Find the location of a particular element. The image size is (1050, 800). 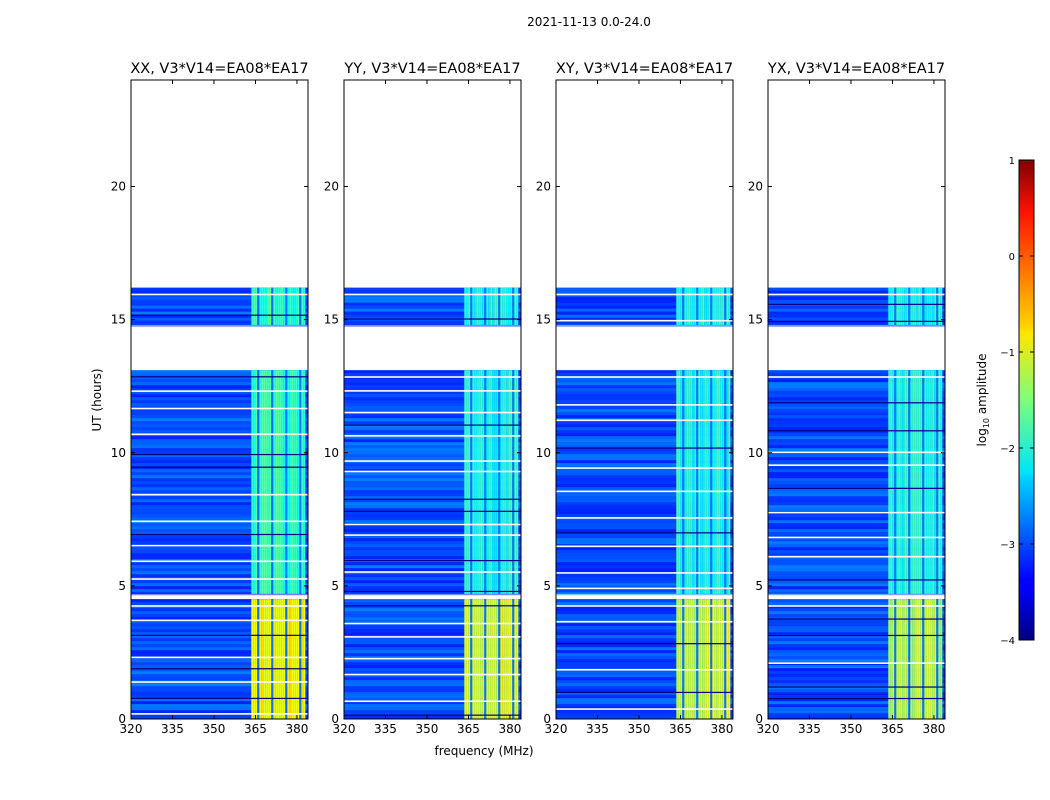

y-tick-label: 0 is located at coordinates (122, 719).